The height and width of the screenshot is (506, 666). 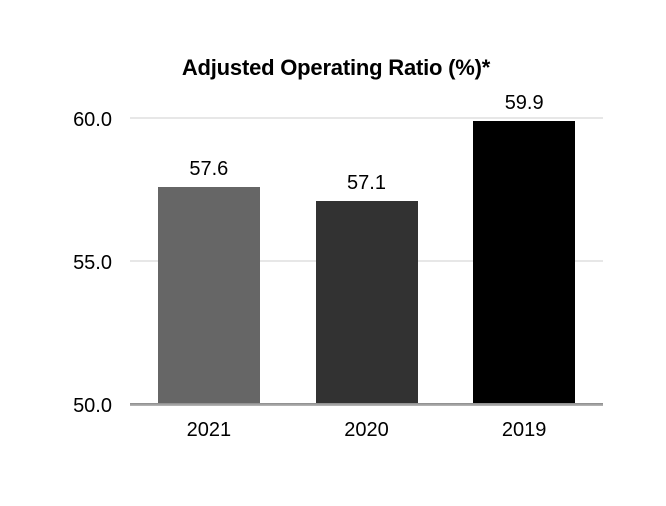 I want to click on x-axis-baseline, so click(x=366, y=404).